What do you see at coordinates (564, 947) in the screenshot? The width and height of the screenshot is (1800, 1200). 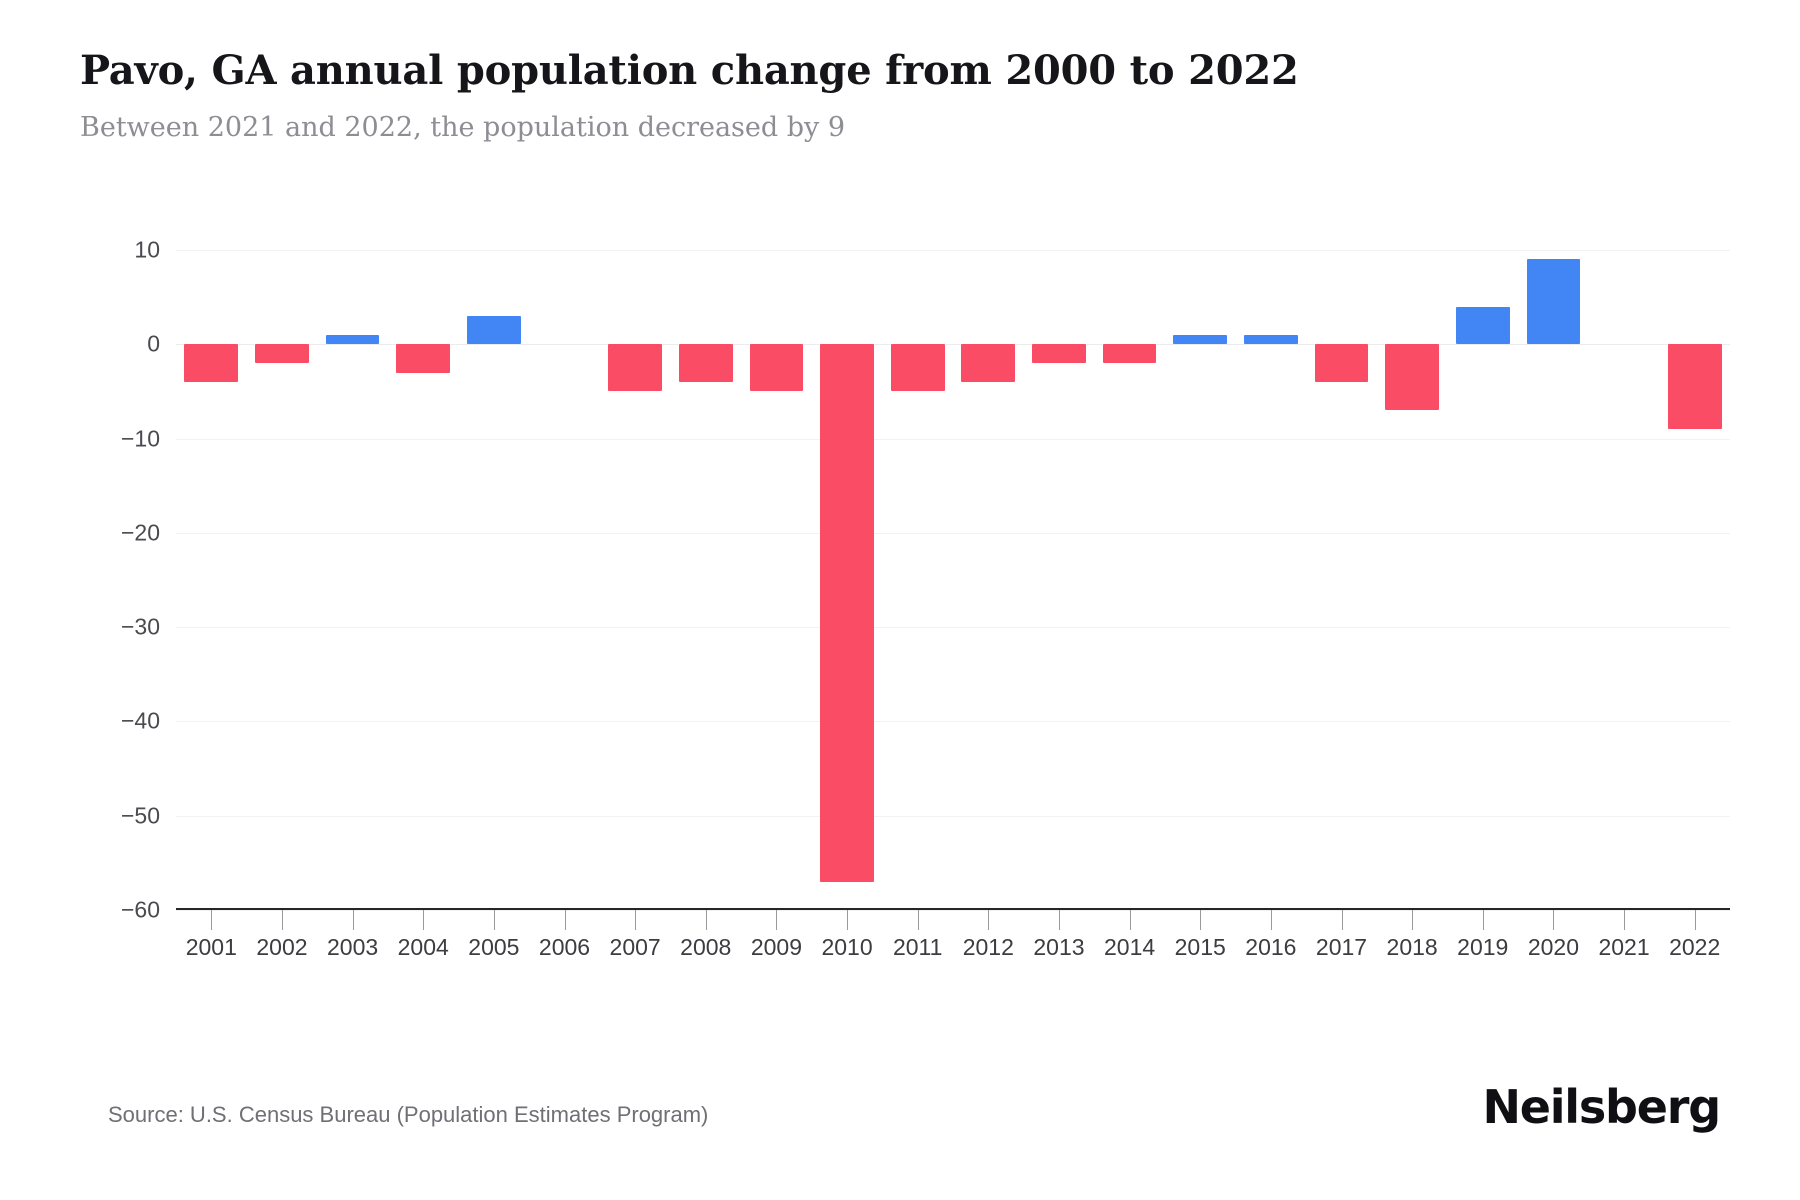 I see `x-axis-tick-label: 2006` at bounding box center [564, 947].